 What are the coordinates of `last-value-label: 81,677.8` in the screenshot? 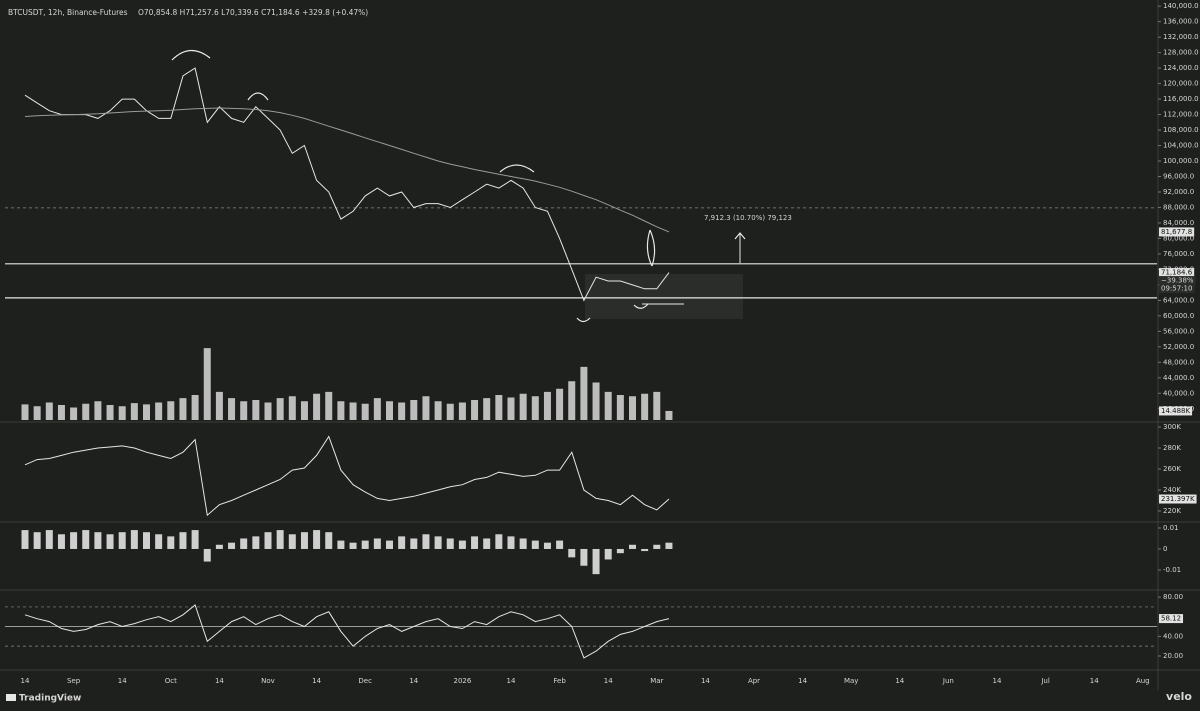 It's located at (1176, 232).